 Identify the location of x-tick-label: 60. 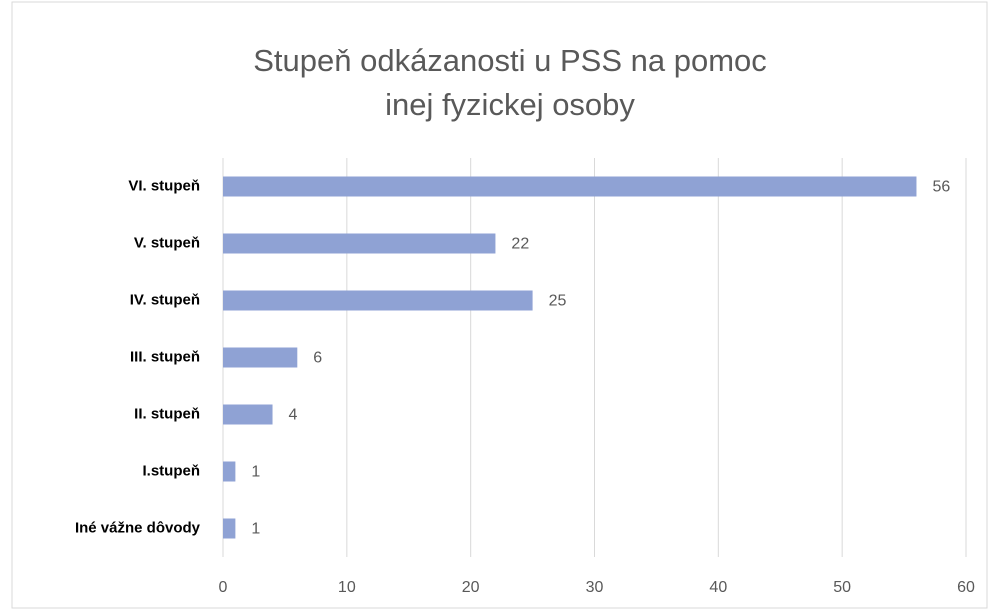
(966, 587).